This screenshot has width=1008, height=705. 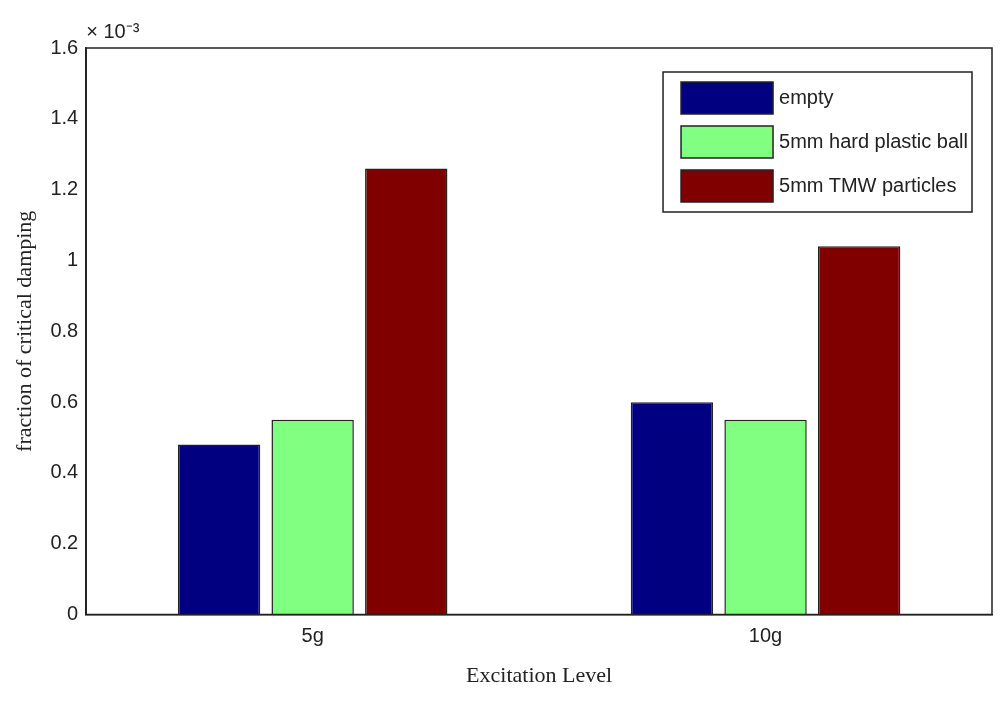 What do you see at coordinates (64, 117) in the screenshot?
I see `y-tick-label: 1.4` at bounding box center [64, 117].